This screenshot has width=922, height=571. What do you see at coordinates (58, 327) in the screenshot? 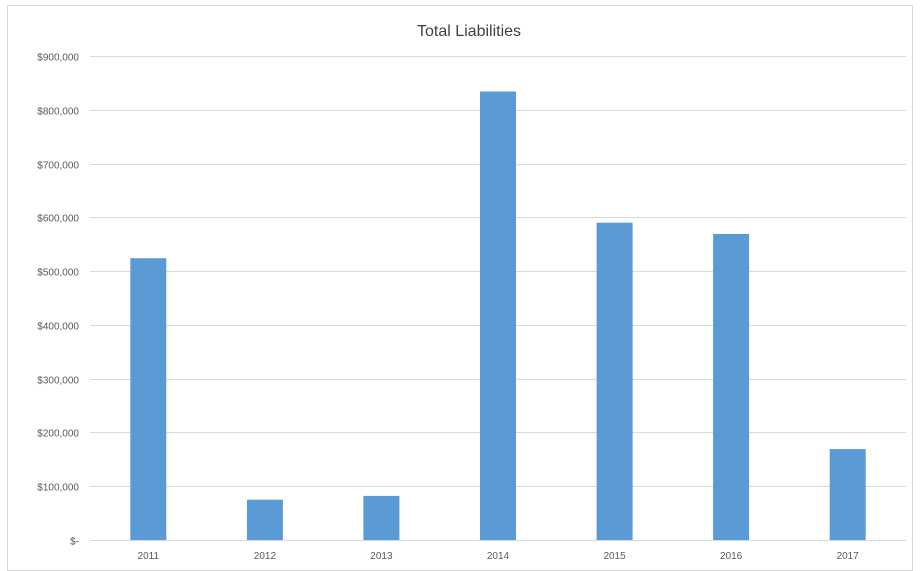
I see `y-tick-label: $400,000` at bounding box center [58, 327].